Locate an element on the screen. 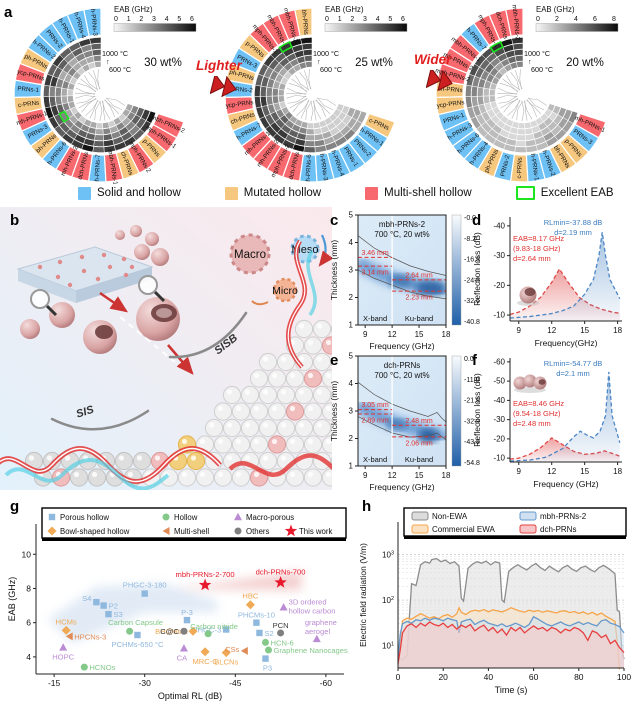 The height and width of the screenshot is (702, 633). svg-text: HCMs is located at coordinates (66, 621).